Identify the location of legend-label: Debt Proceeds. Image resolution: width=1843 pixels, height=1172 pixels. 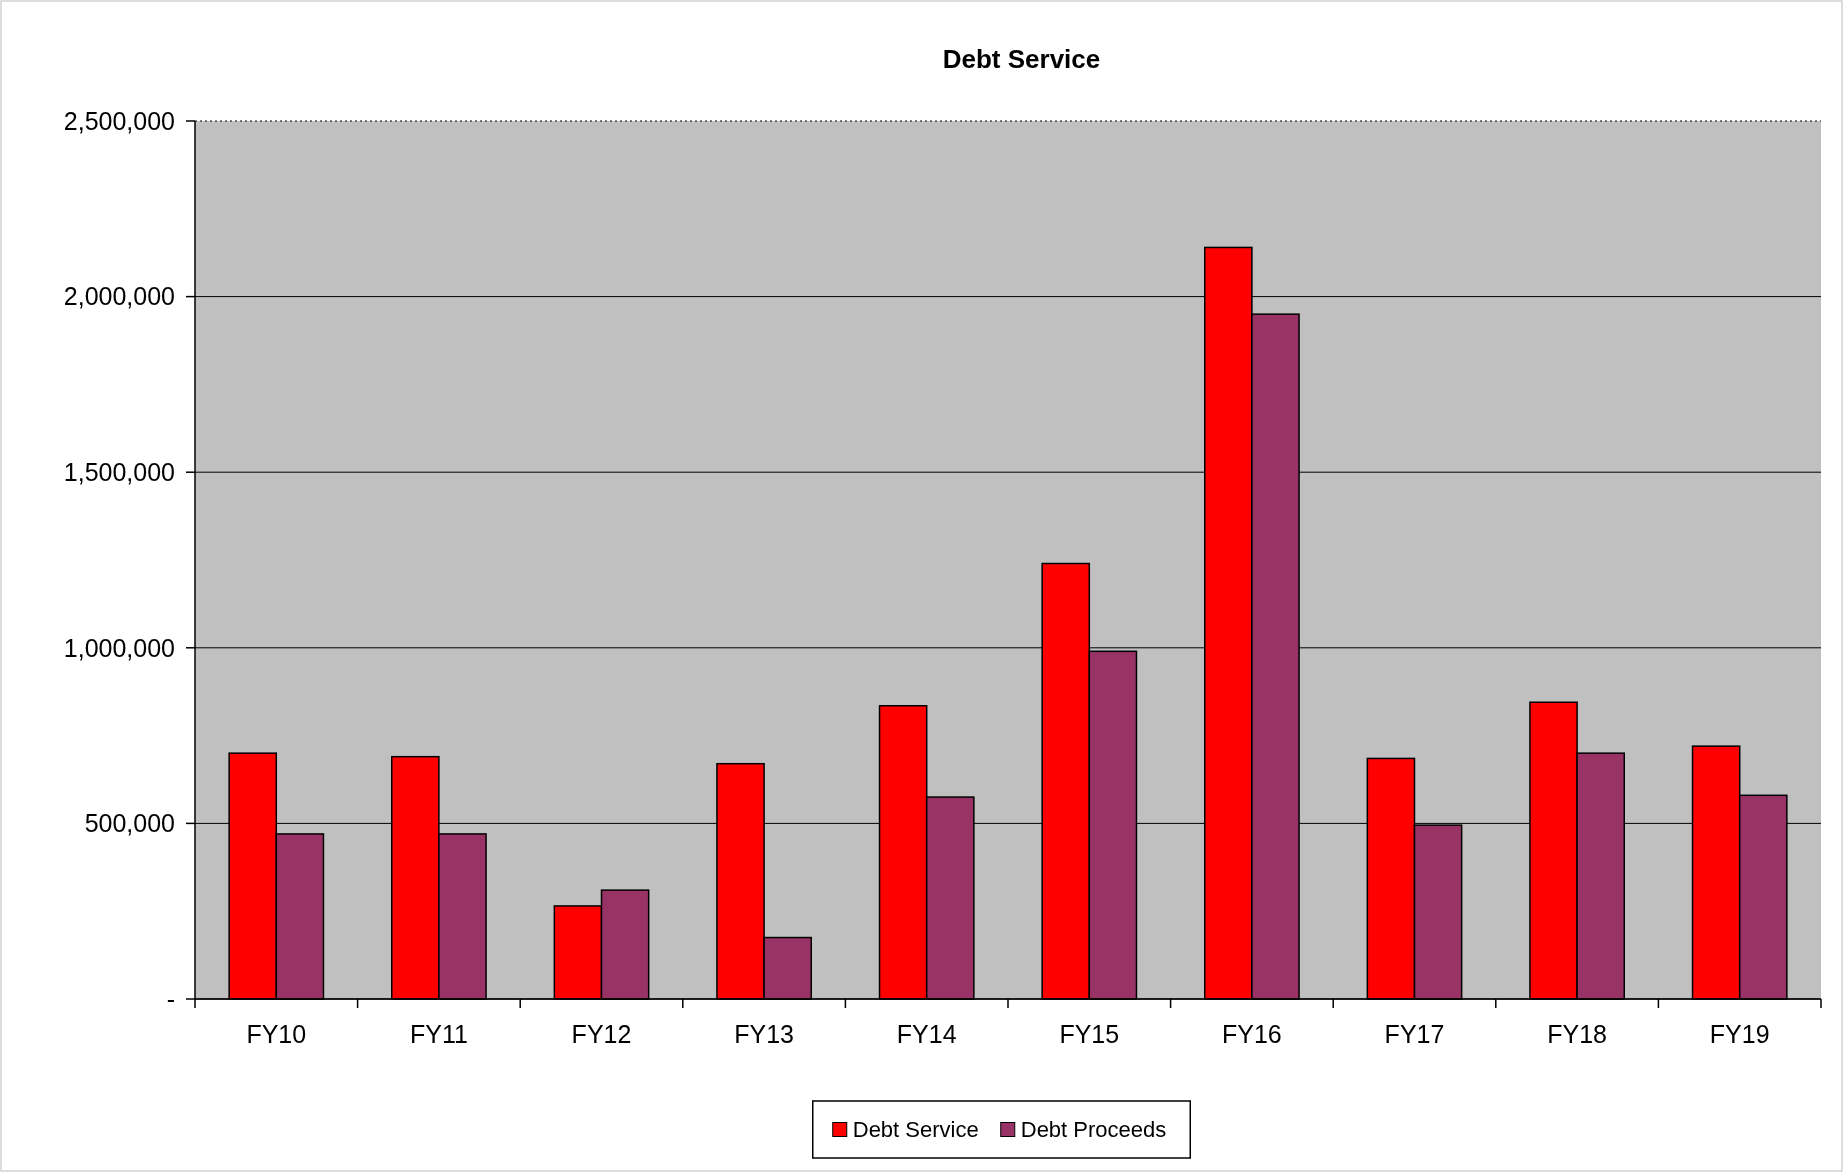
(1093, 1130).